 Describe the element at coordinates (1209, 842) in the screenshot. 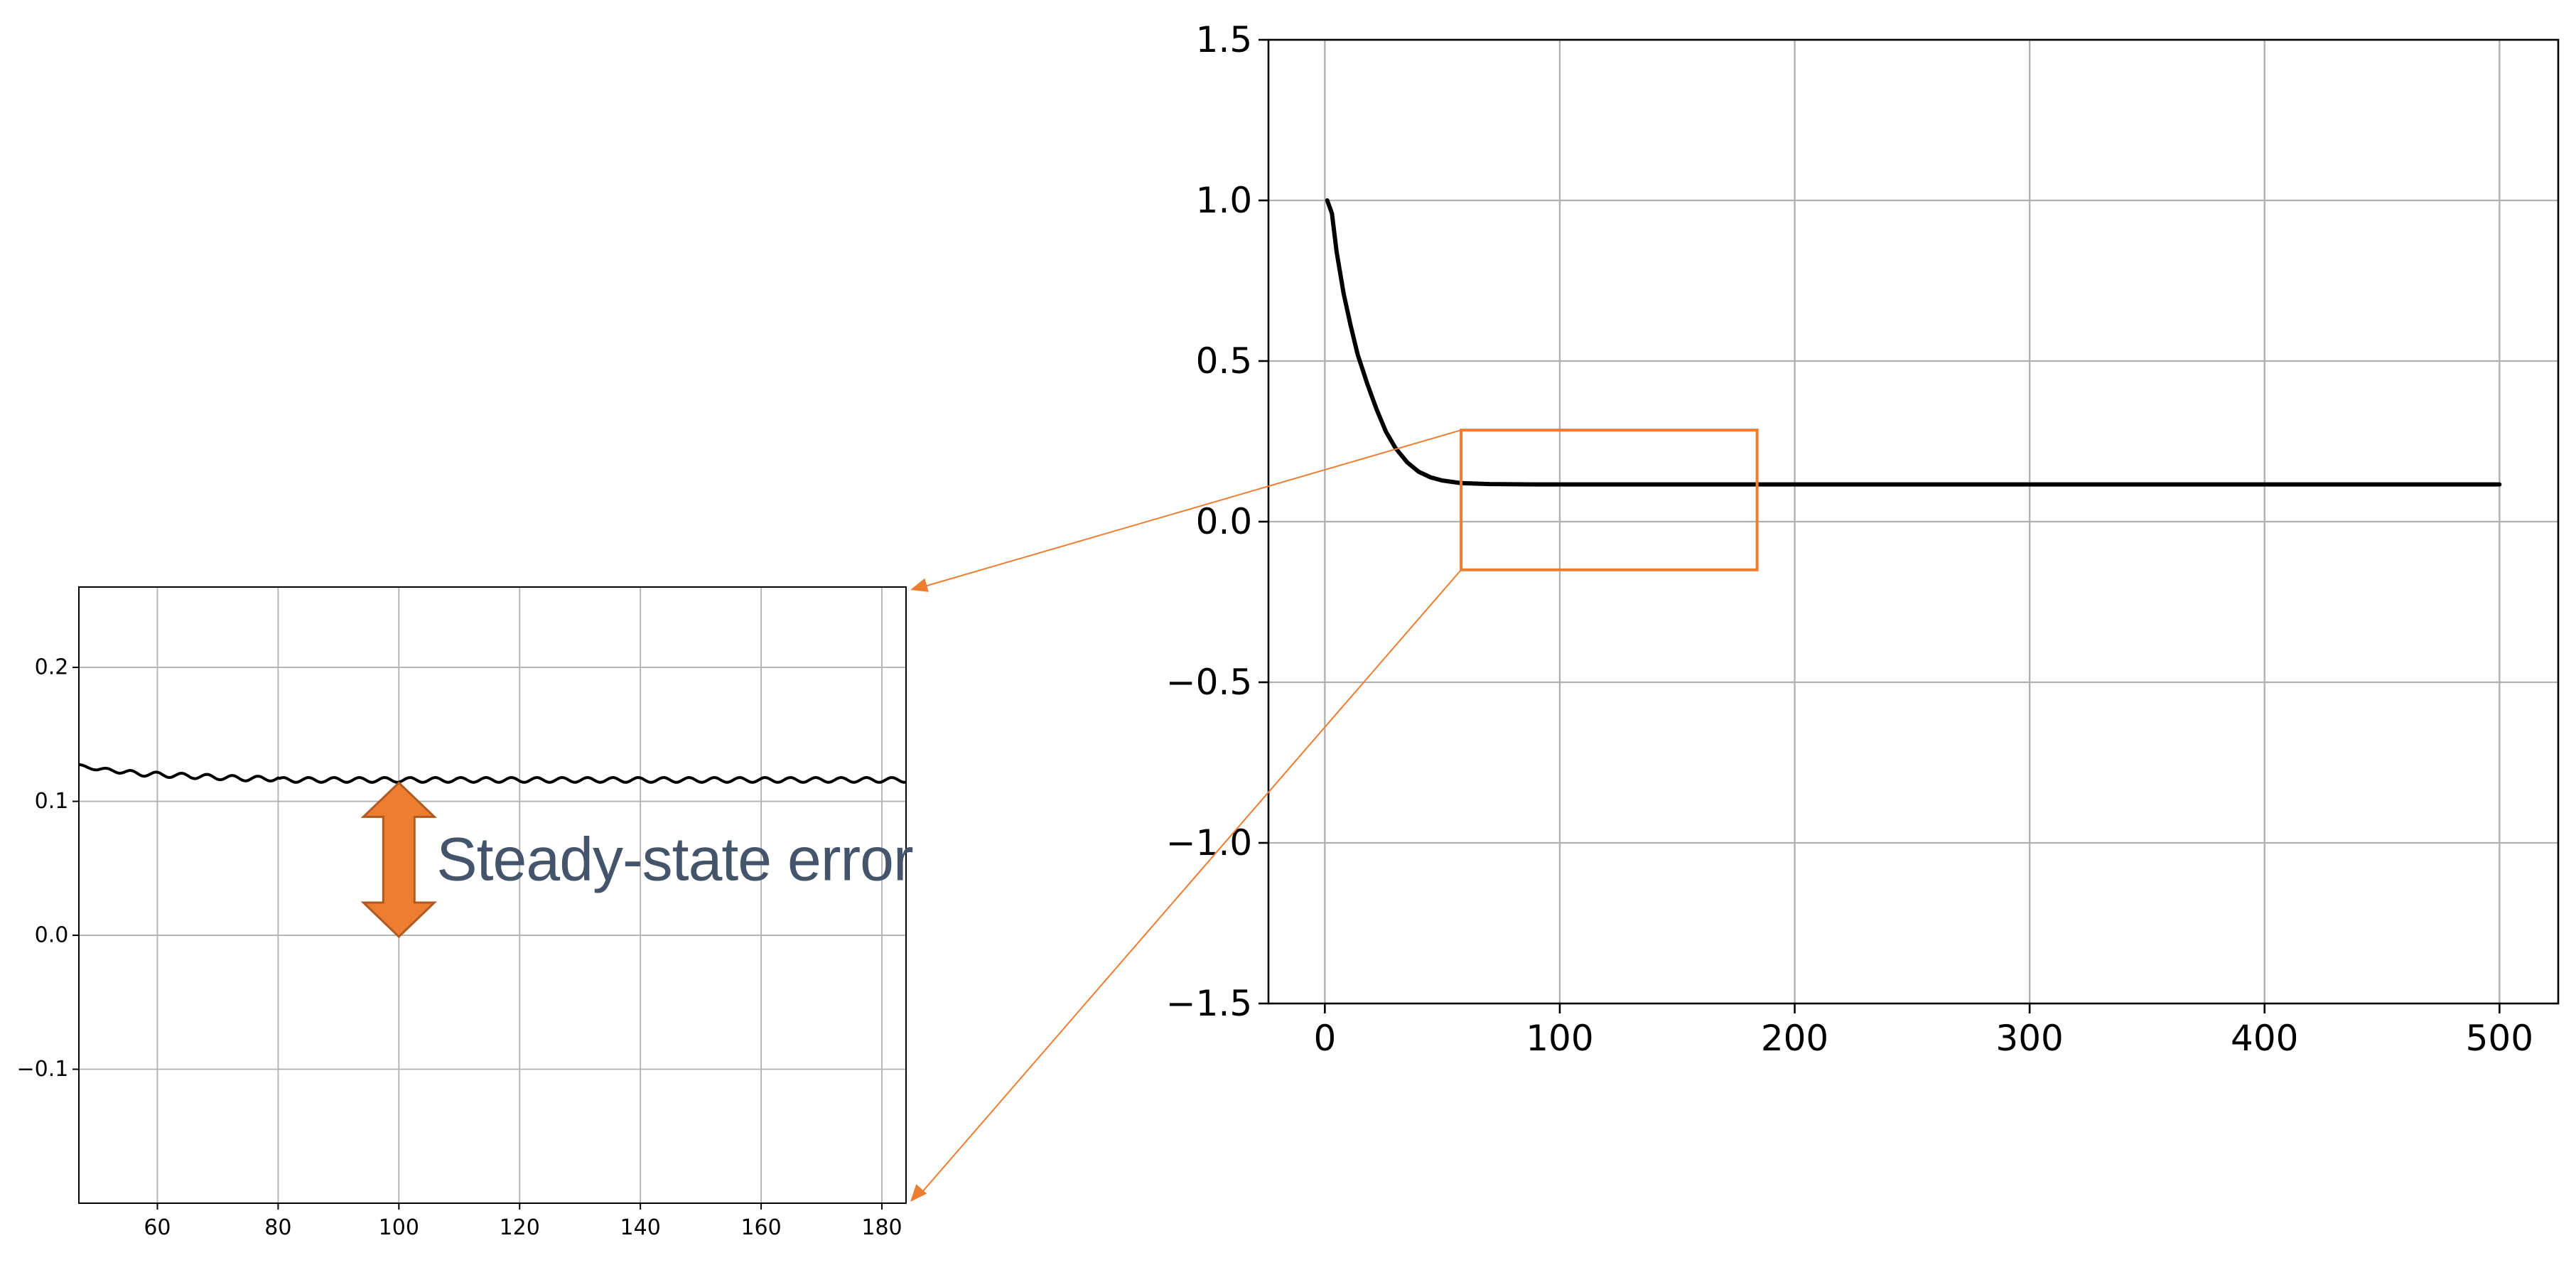

I see `main-ytick-label: −1.0` at that location.